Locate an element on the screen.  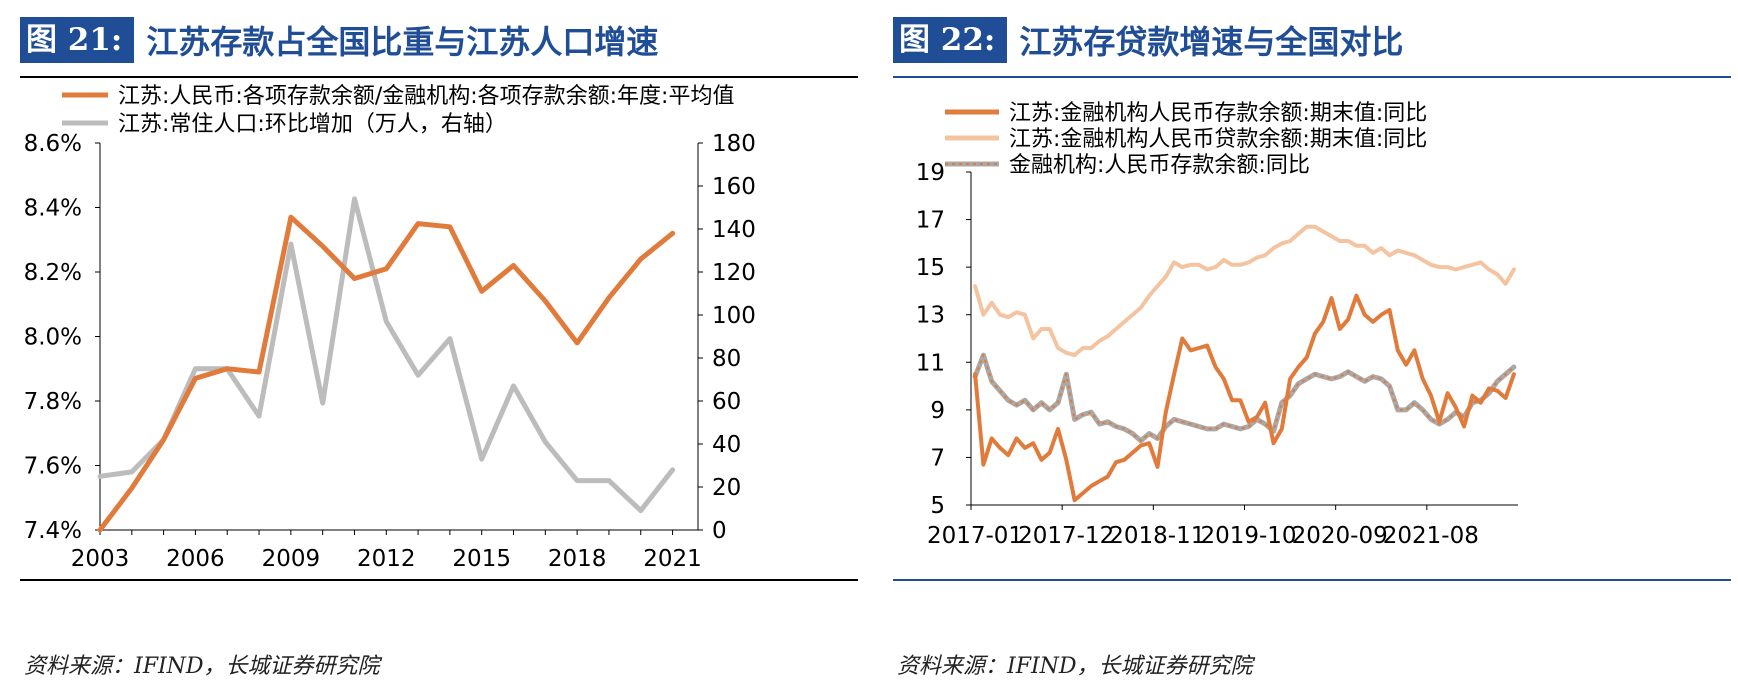
right-y-tick-label: 20 is located at coordinates (726, 488).